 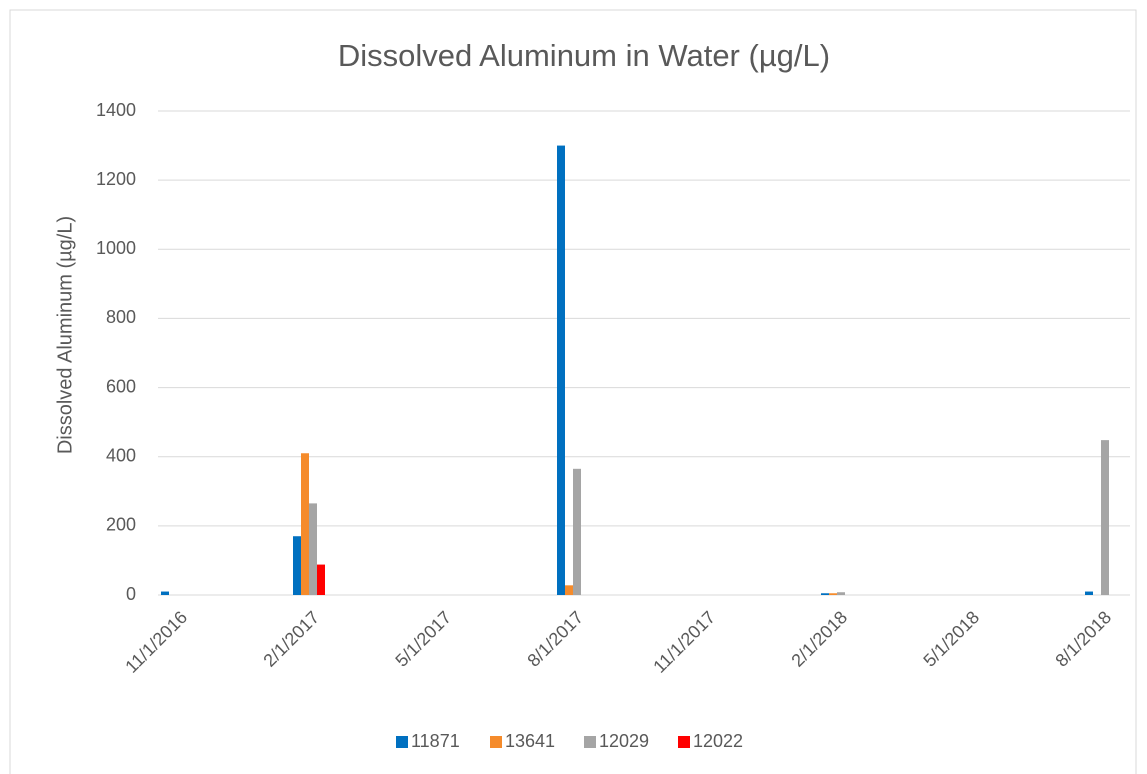 What do you see at coordinates (121, 386) in the screenshot?
I see `y-tick-label: 600` at bounding box center [121, 386].